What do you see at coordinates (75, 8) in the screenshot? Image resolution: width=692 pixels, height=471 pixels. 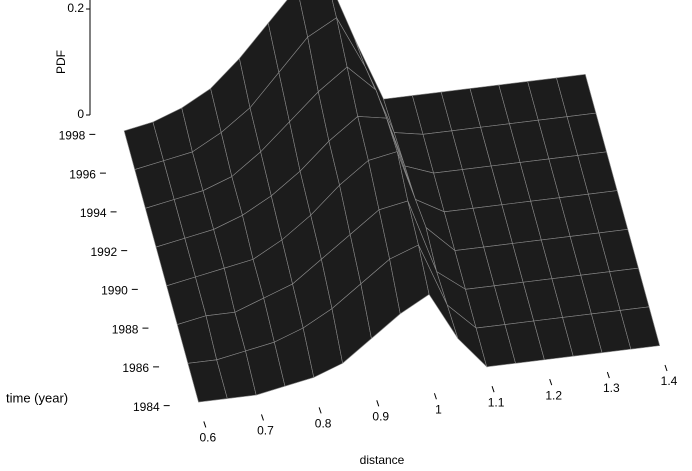 I see `z-tick-label: 0.2` at bounding box center [75, 8].